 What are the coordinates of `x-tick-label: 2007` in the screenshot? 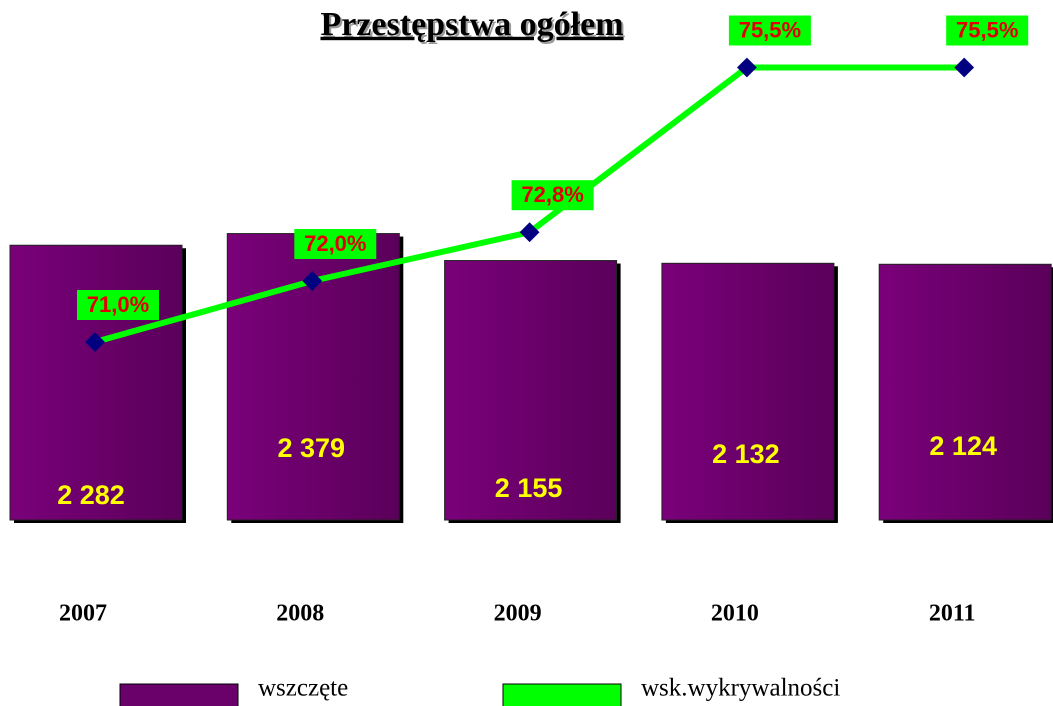 It's located at (83, 614).